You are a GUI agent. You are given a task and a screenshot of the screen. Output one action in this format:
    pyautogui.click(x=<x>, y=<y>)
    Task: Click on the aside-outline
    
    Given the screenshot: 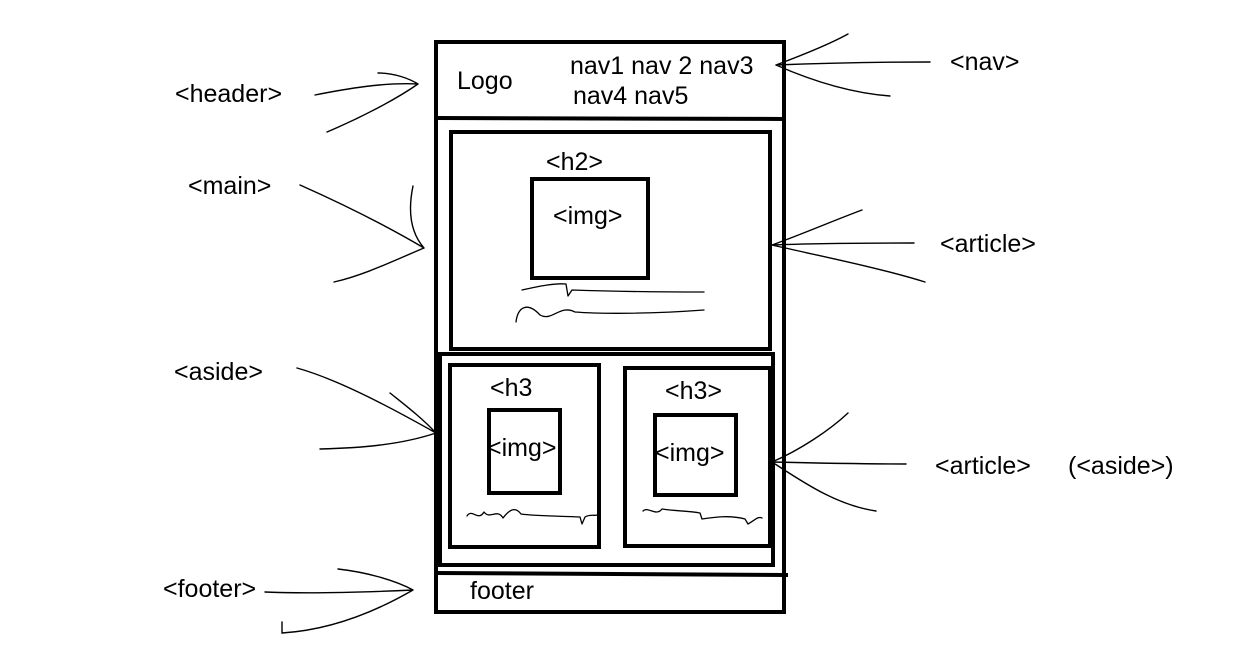 What is the action you would take?
    pyautogui.click(x=606, y=459)
    